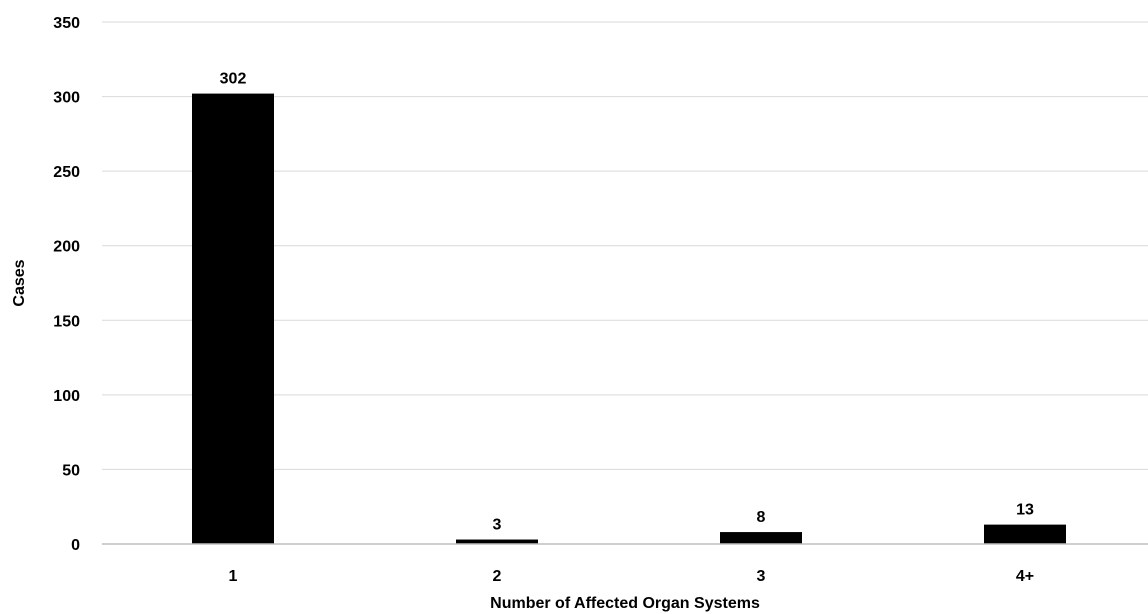 The width and height of the screenshot is (1148, 614). Describe the element at coordinates (497, 576) in the screenshot. I see `x-tick-label: 2` at that location.